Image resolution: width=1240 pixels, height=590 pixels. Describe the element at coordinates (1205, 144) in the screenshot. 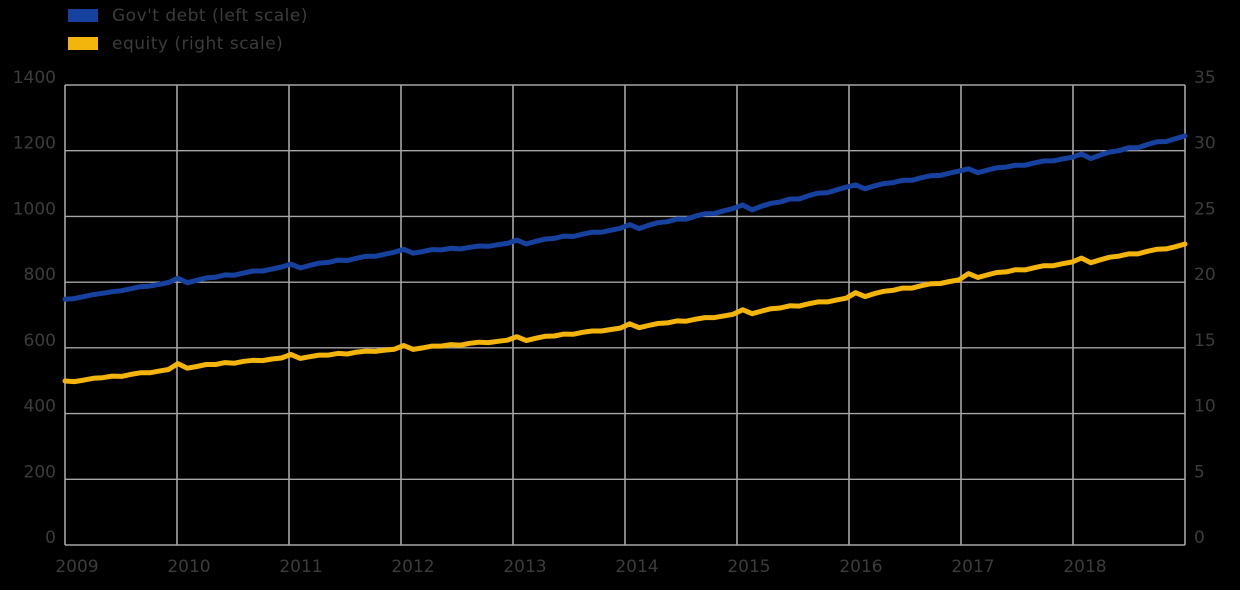

I see `y-axis-right-tick-label: 30` at that location.